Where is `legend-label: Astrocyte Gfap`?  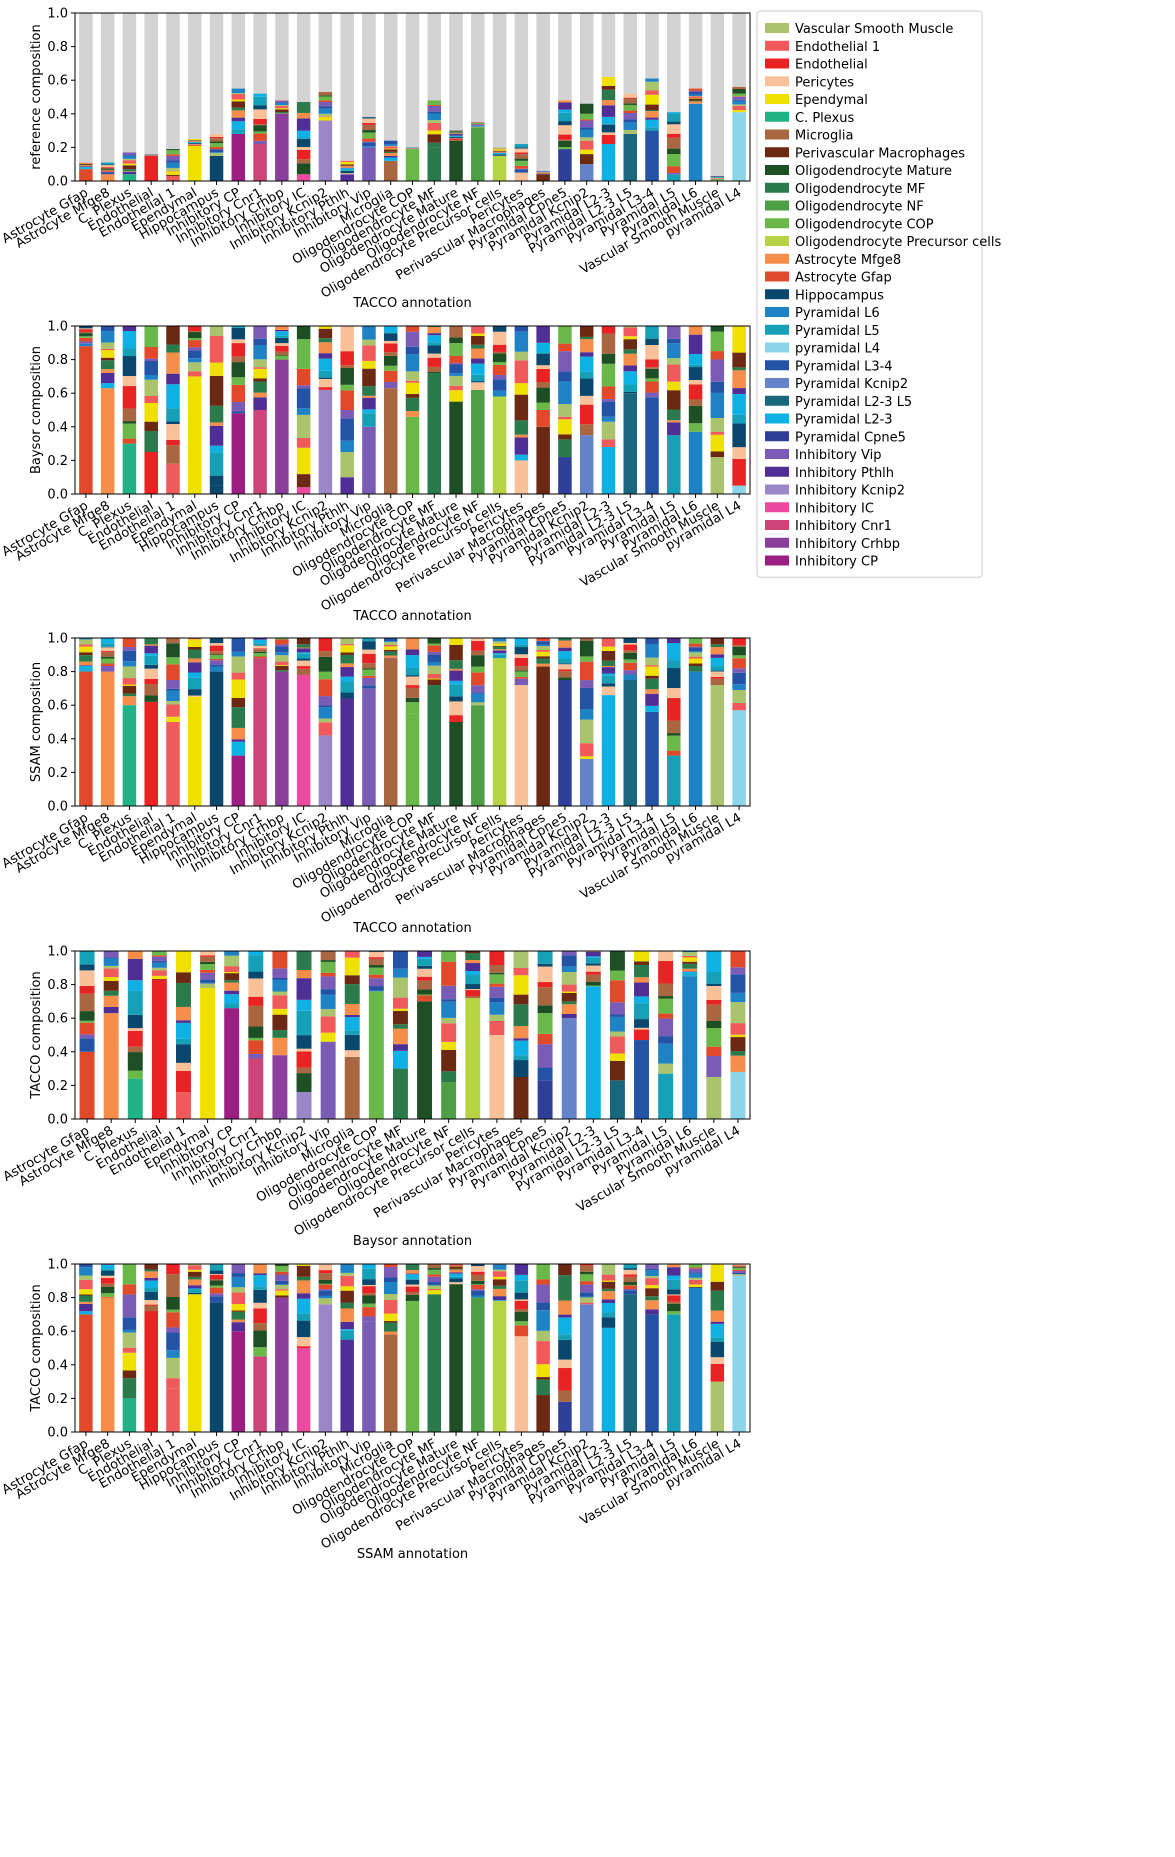 legend-label: Astrocyte Gfap is located at coordinates (843, 278).